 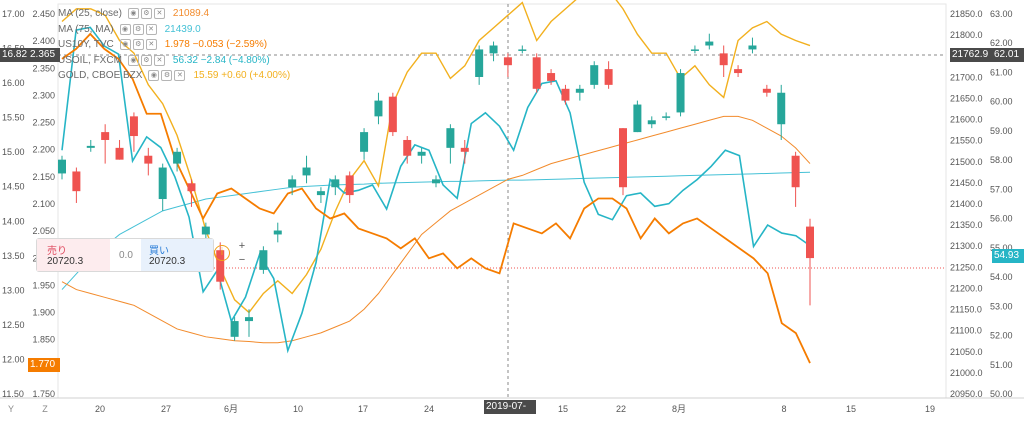 I want to click on x-tick-label: 8月, so click(x=679, y=409).